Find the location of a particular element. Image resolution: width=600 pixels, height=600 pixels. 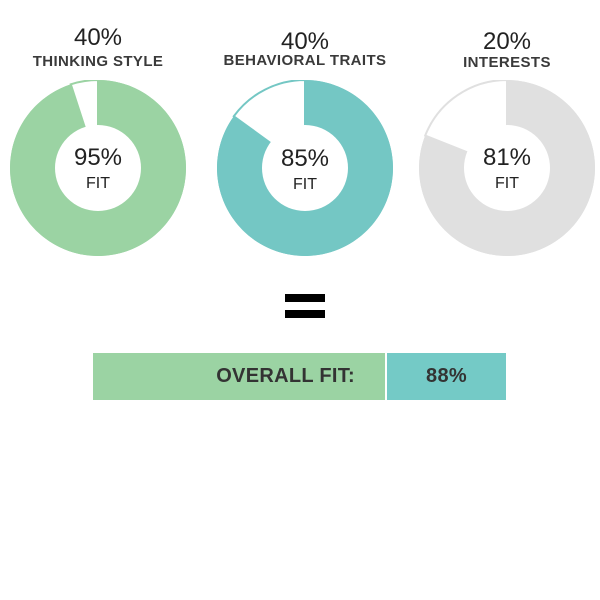

donut-center: 81% FIT is located at coordinates (507, 169).